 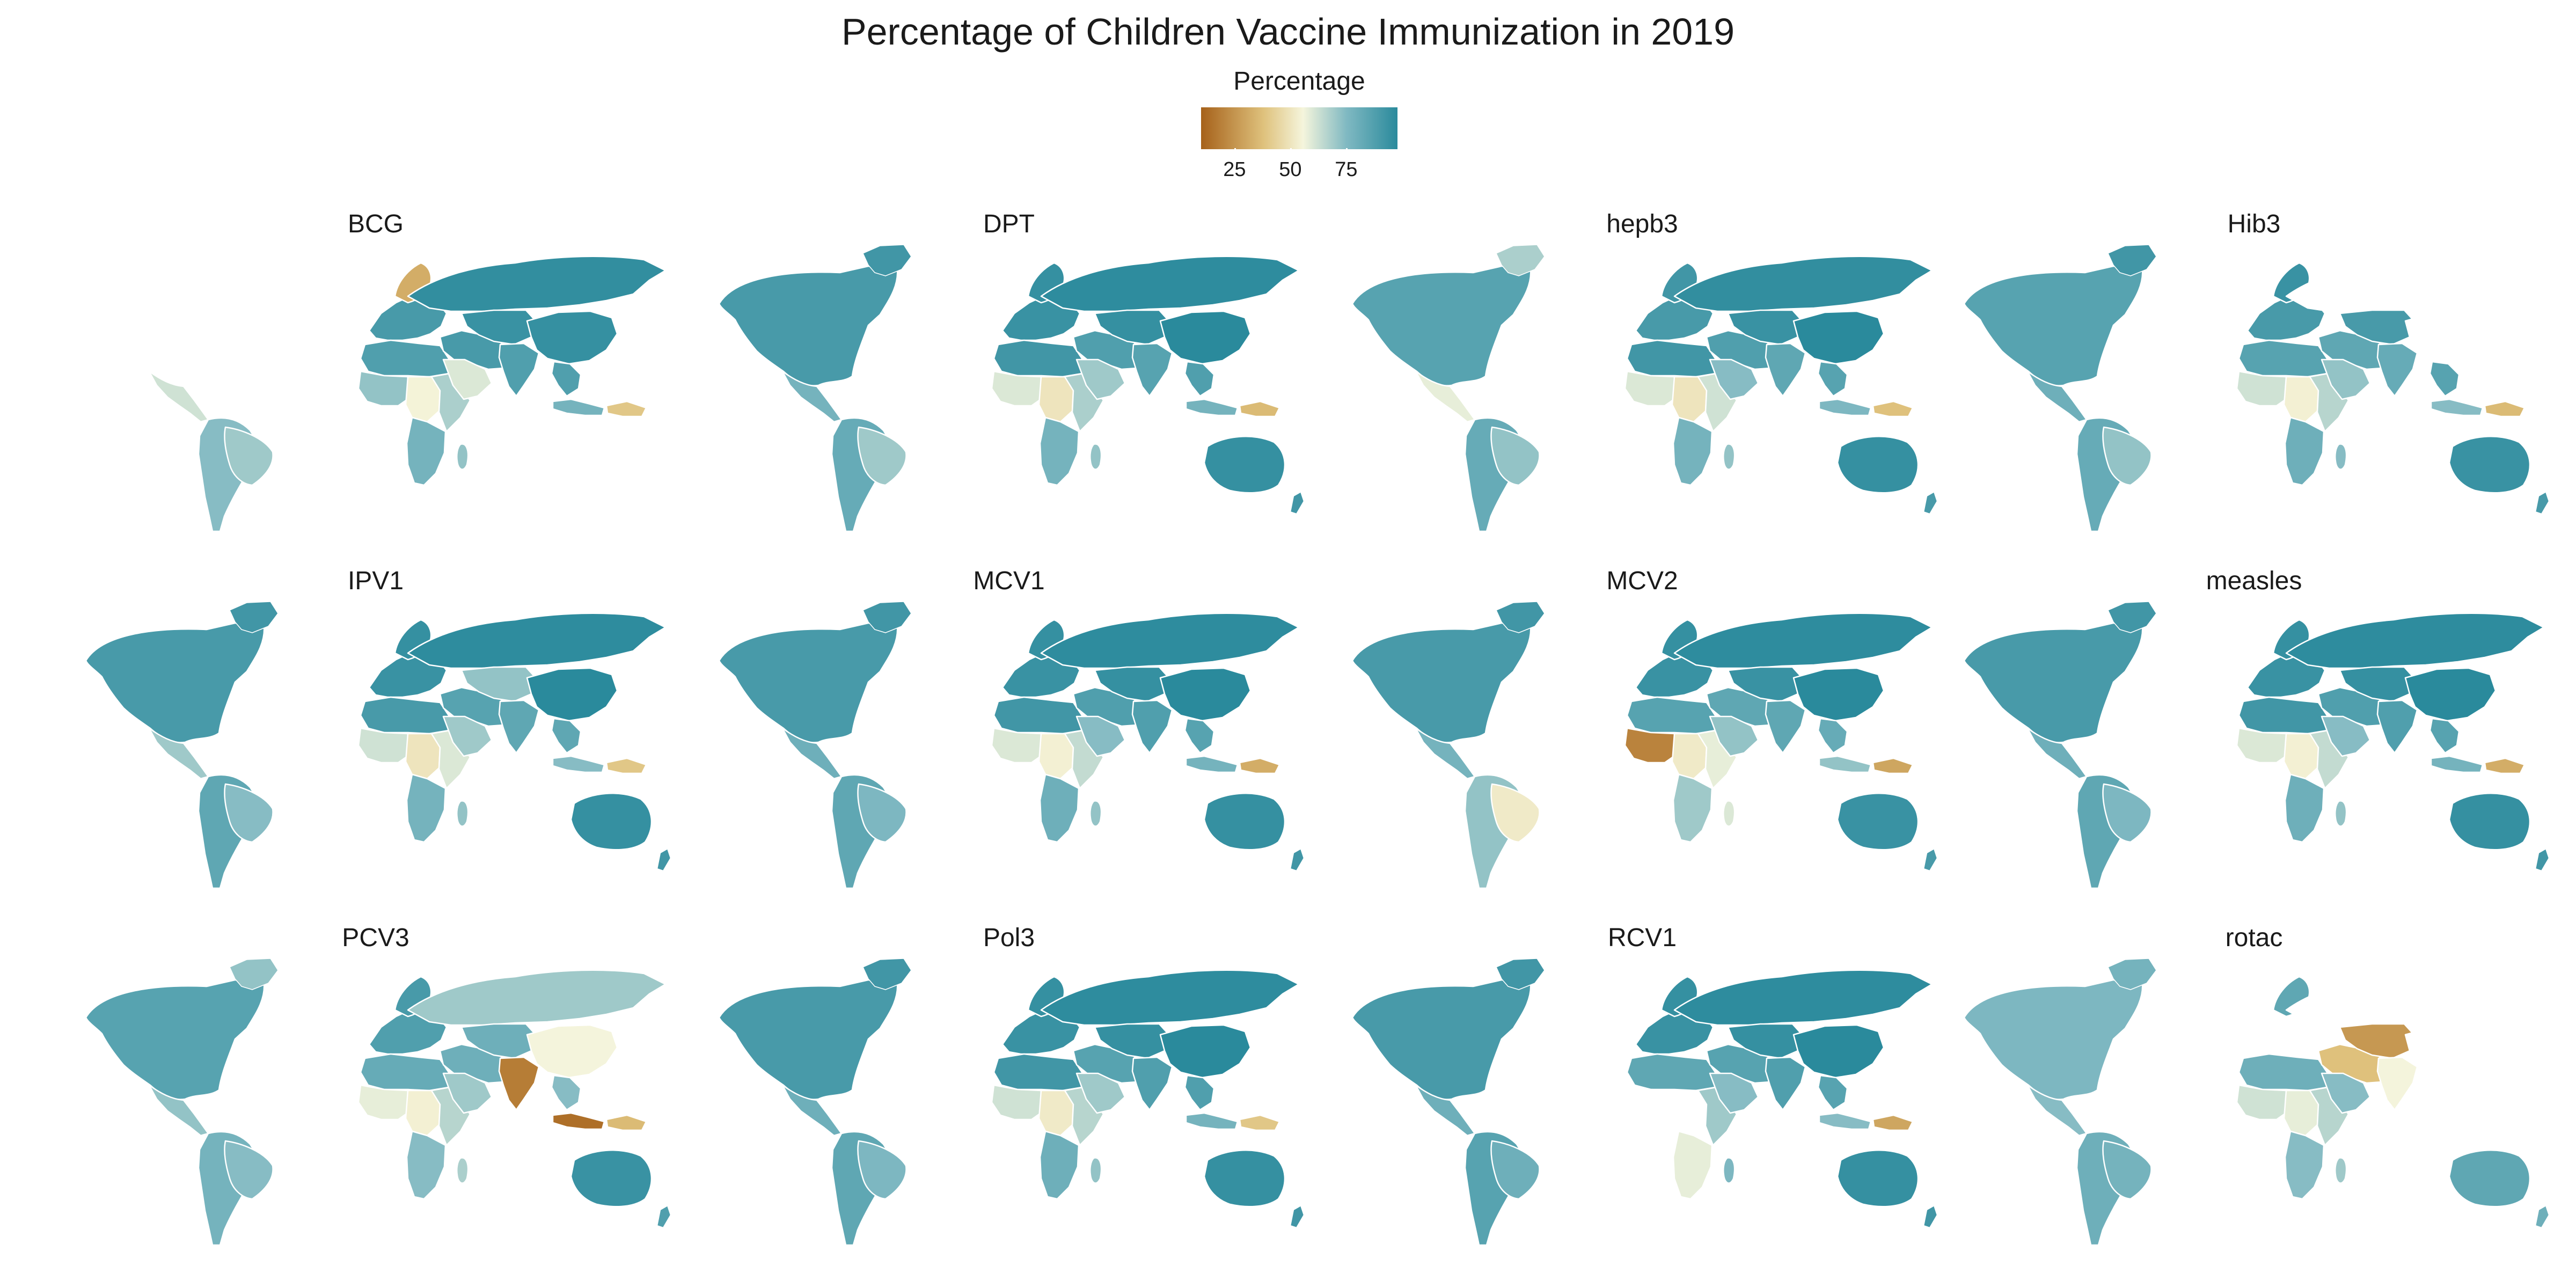 I want to click on legend-color-bar, so click(x=1299, y=128).